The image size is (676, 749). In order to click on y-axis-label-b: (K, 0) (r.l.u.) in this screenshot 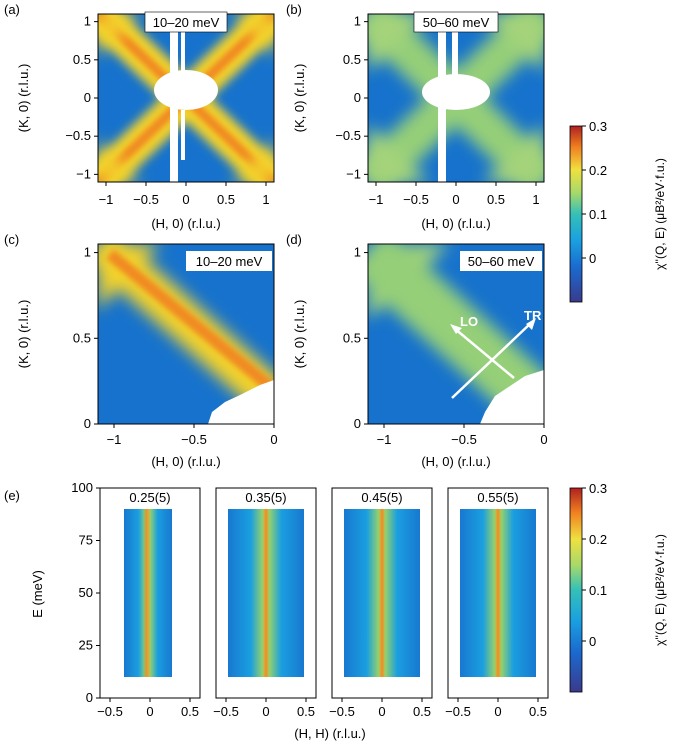, I will do `click(299, 98)`.